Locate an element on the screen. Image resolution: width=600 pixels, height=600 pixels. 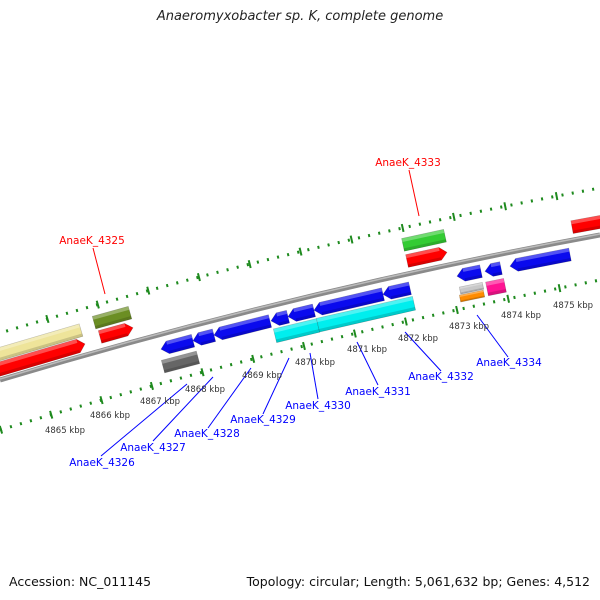
scale-label: 4870 kbp is located at coordinates (315, 363).